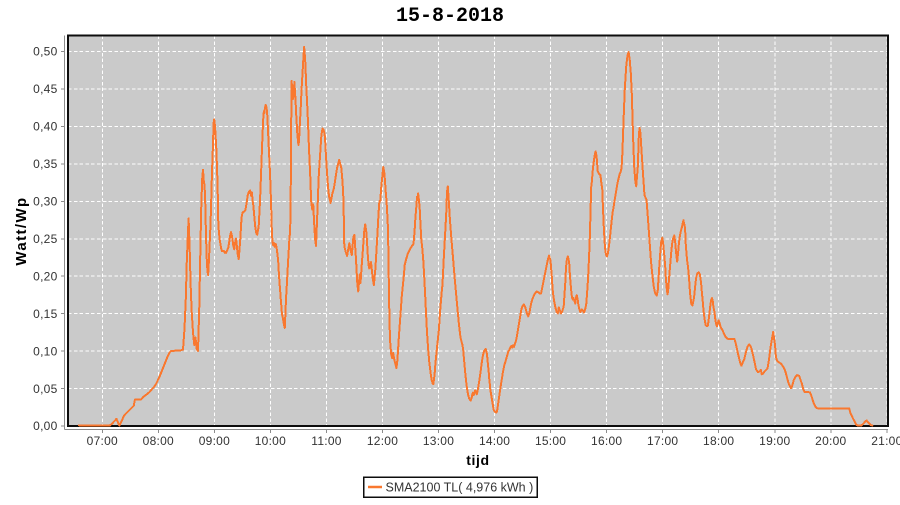 The width and height of the screenshot is (900, 505). Describe the element at coordinates (450, 16) in the screenshot. I see `svg-text: 15-8-2018` at that location.